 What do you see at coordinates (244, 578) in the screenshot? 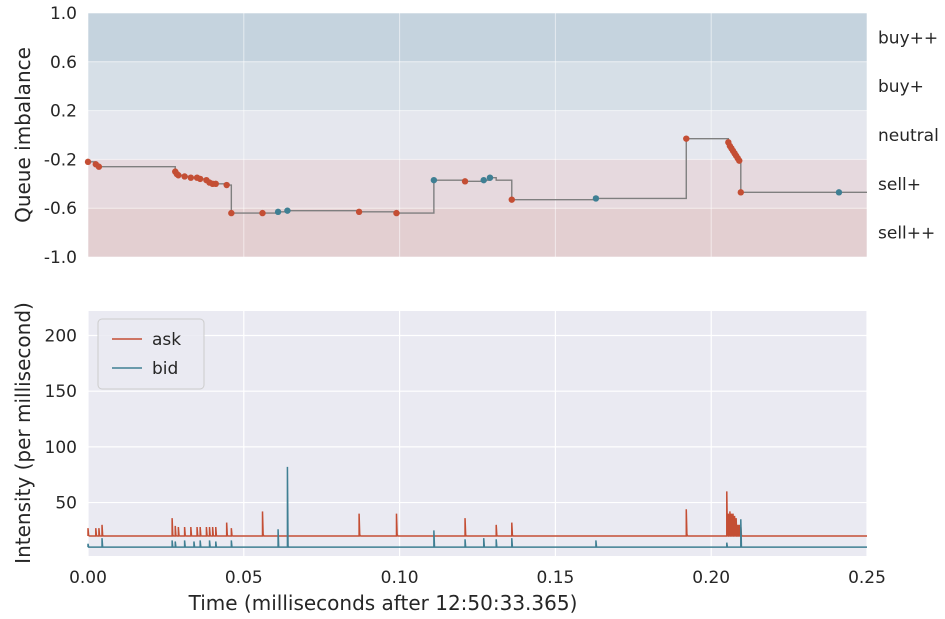
I see `x-tick-label: 0.05` at bounding box center [244, 578].